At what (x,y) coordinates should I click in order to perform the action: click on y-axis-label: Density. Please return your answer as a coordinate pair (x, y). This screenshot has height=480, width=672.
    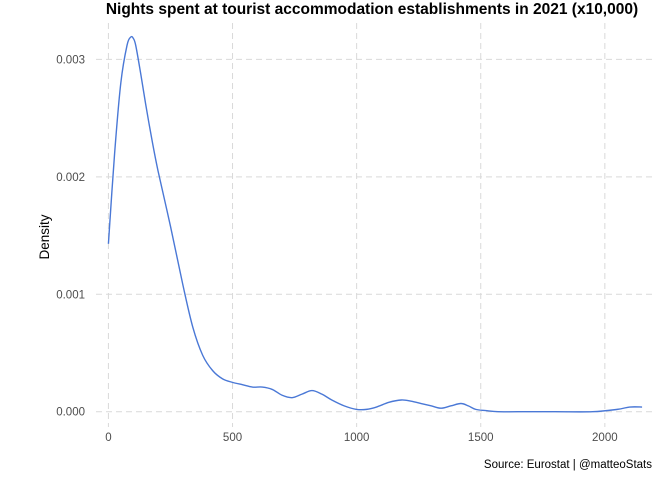
    Looking at the image, I should click on (44, 236).